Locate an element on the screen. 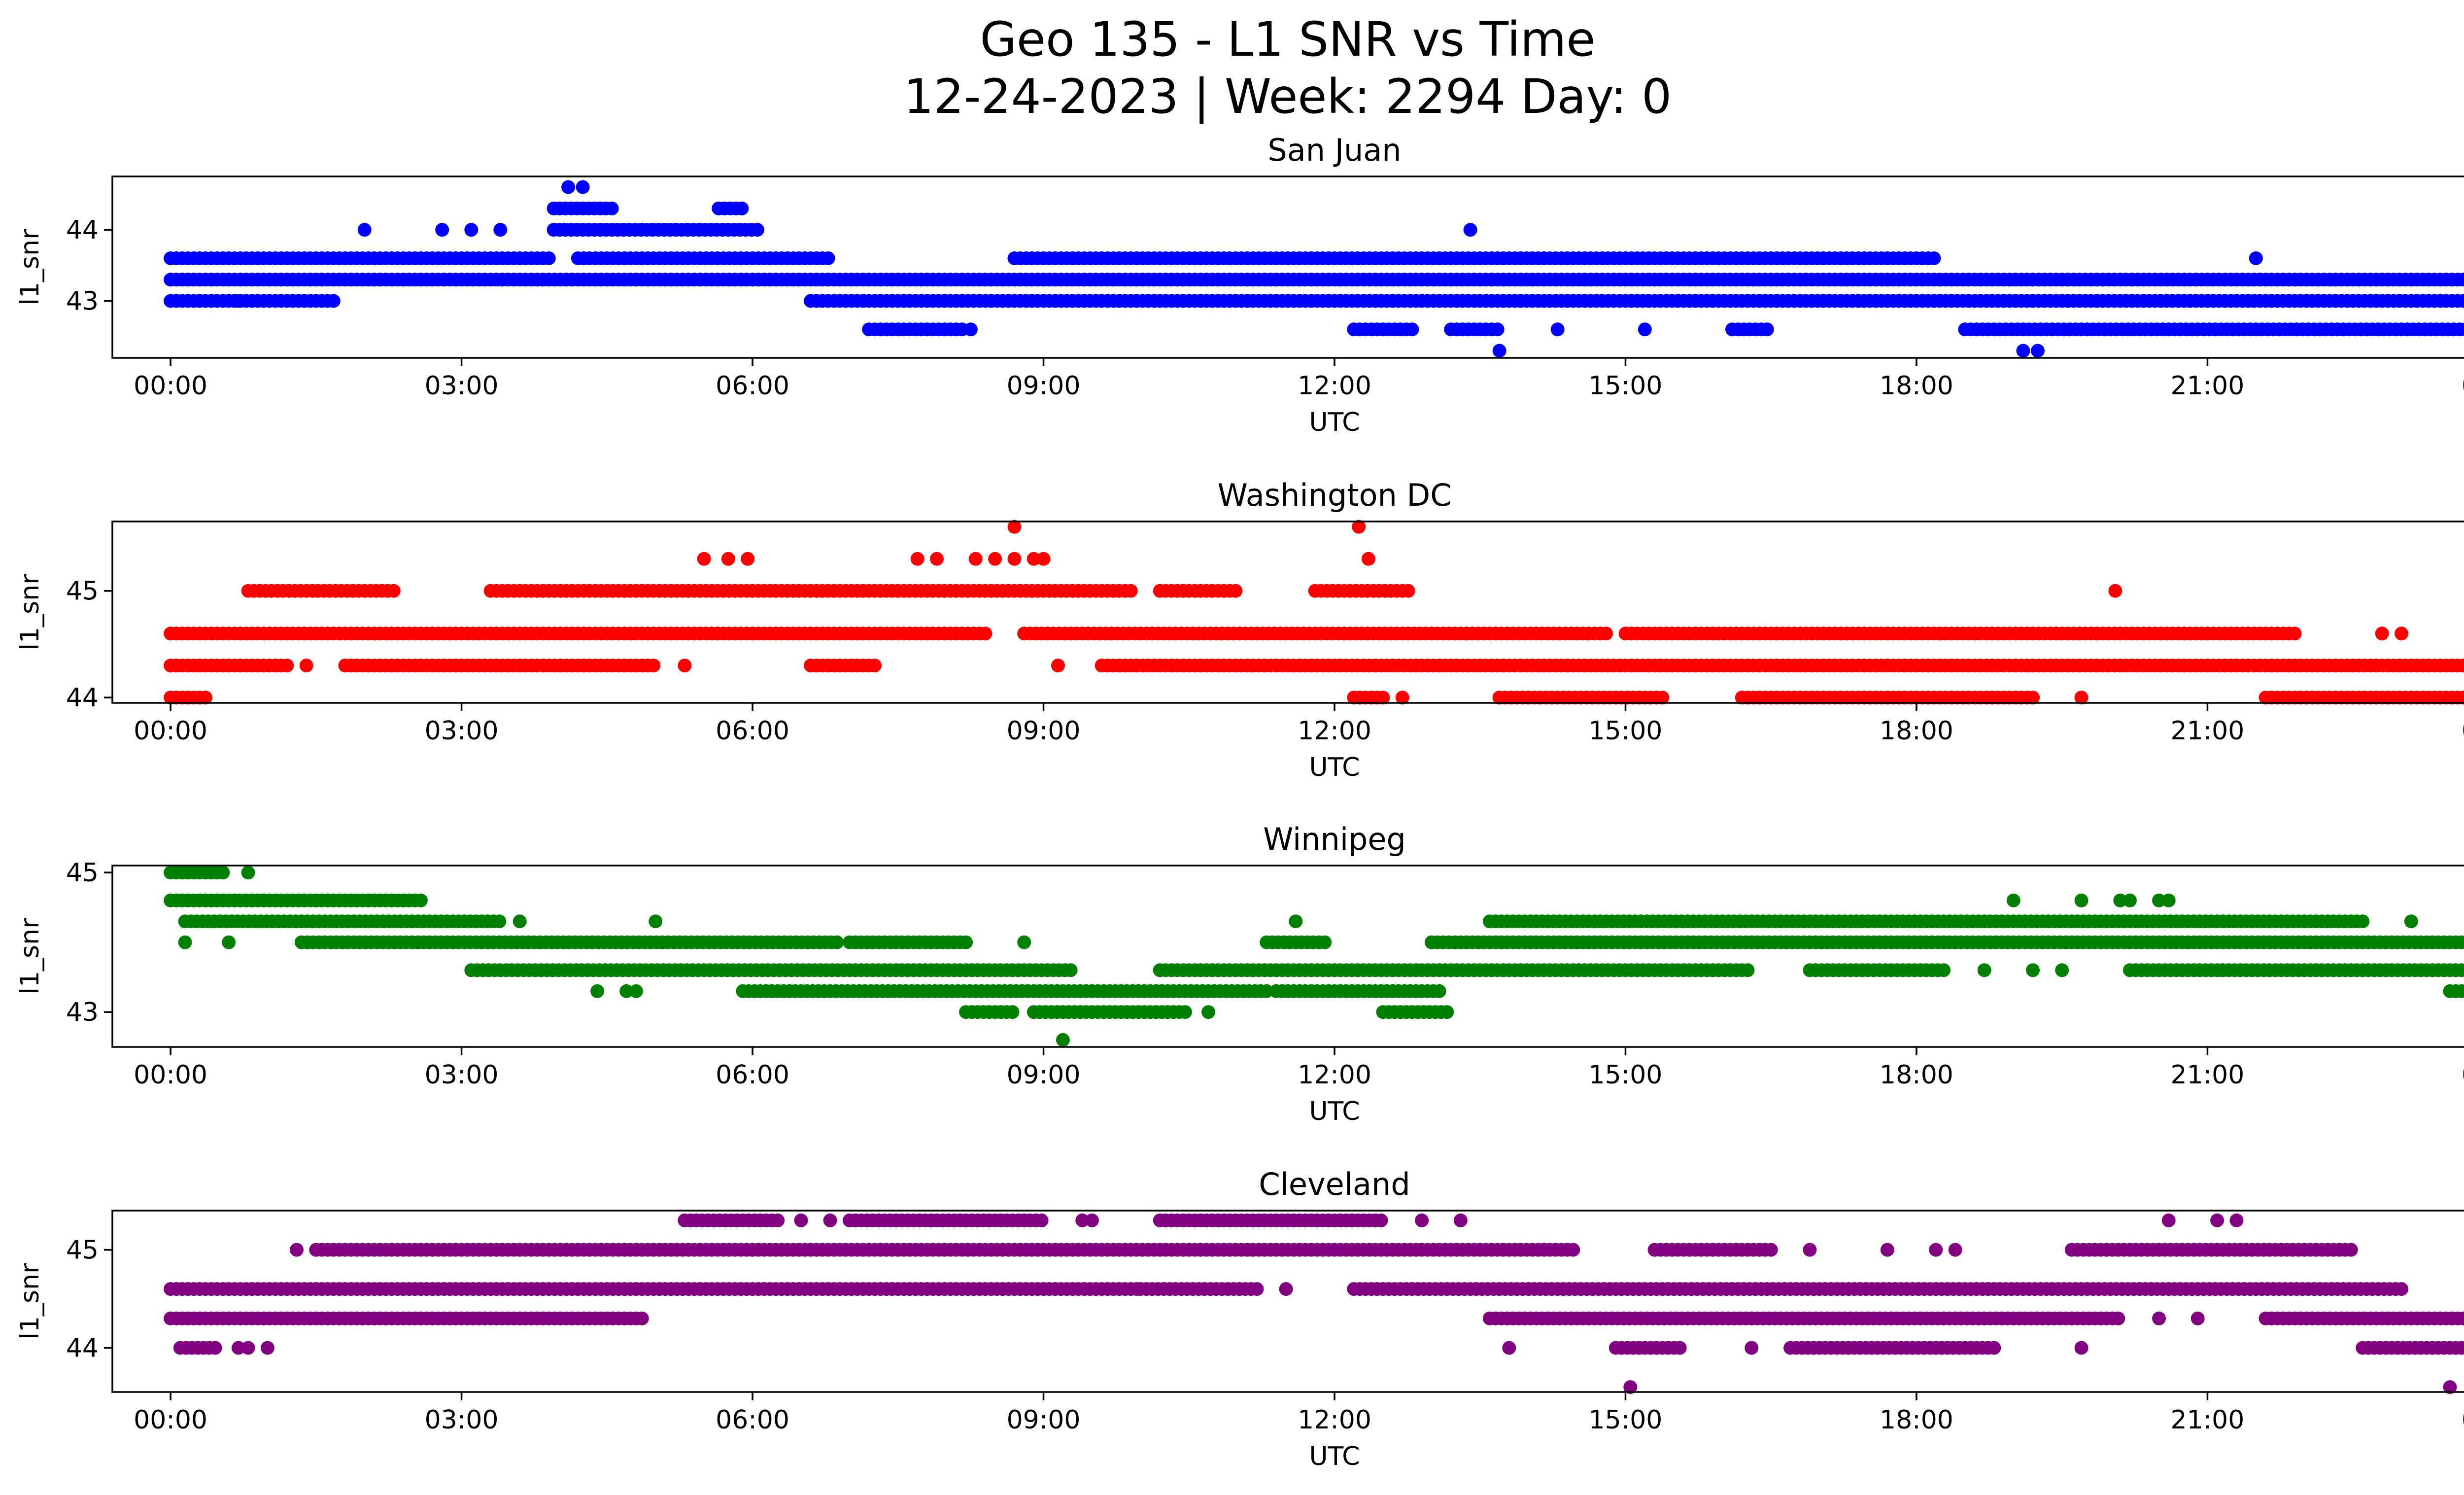  x-tick-label: 15:00 is located at coordinates (1626, 1420).